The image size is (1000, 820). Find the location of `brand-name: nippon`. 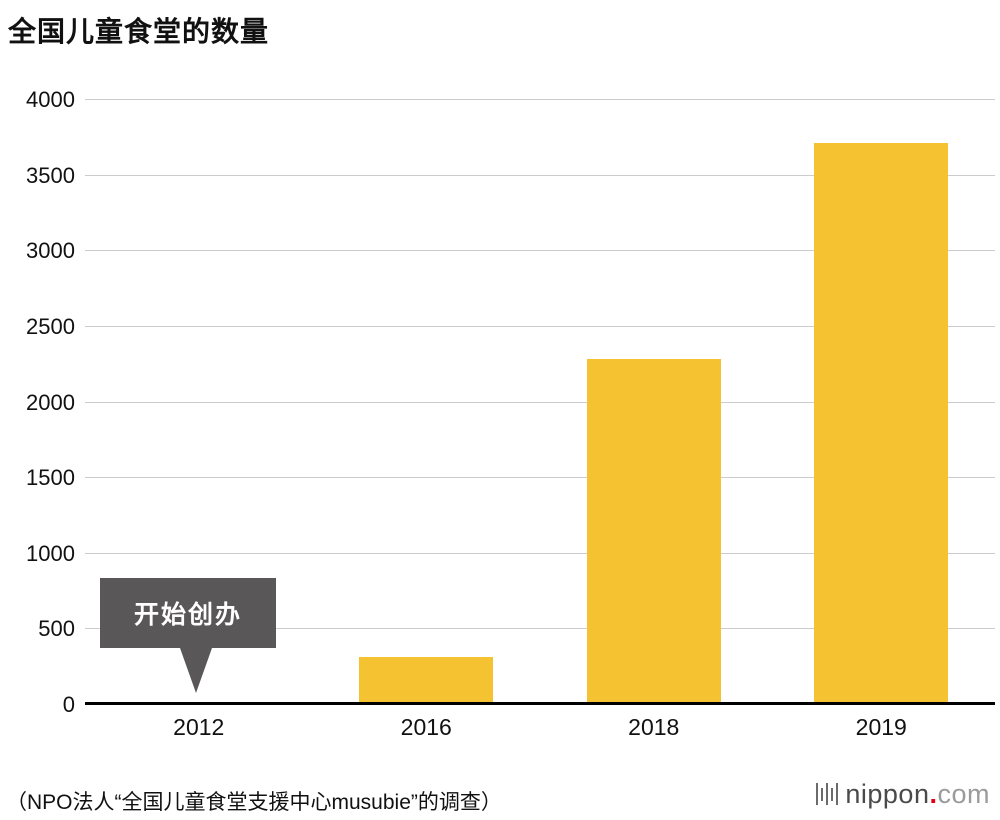

brand-name: nippon is located at coordinates (887, 793).